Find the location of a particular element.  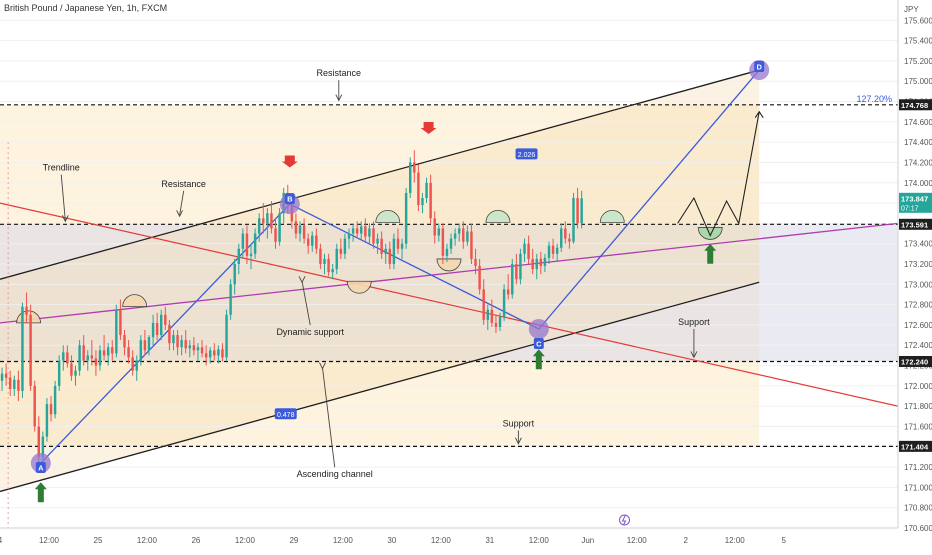

pivot-label: A is located at coordinates (41, 468).